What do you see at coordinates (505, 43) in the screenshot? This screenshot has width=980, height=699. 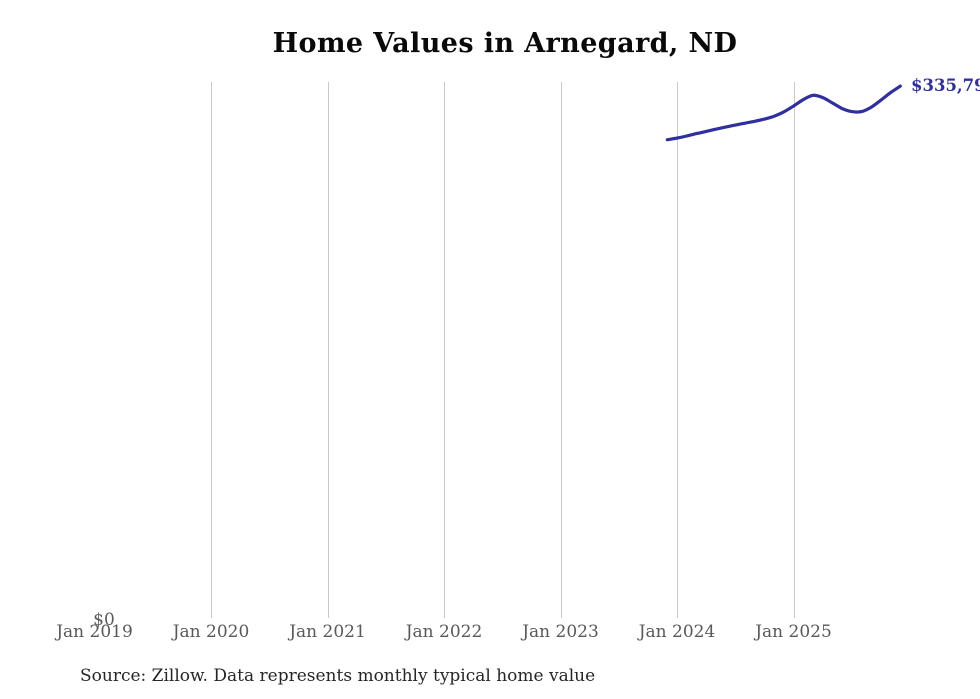 I see `chart-title: Home Values in Arnegard, ND` at bounding box center [505, 43].